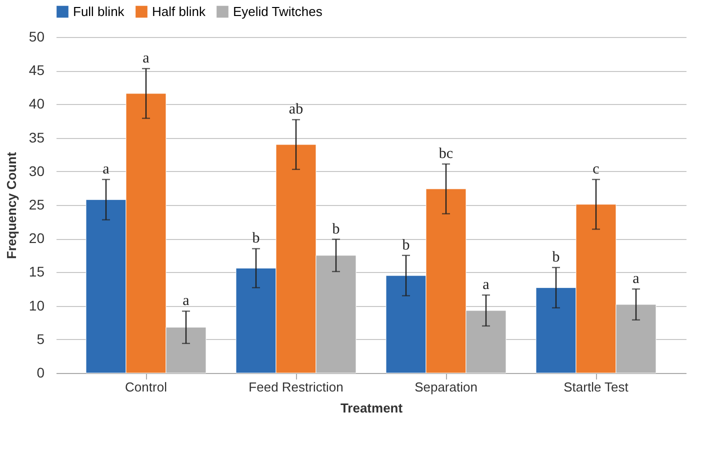 The width and height of the screenshot is (726, 461). What do you see at coordinates (296, 387) in the screenshot?
I see `x-tick-label: Feed Restriction` at bounding box center [296, 387].